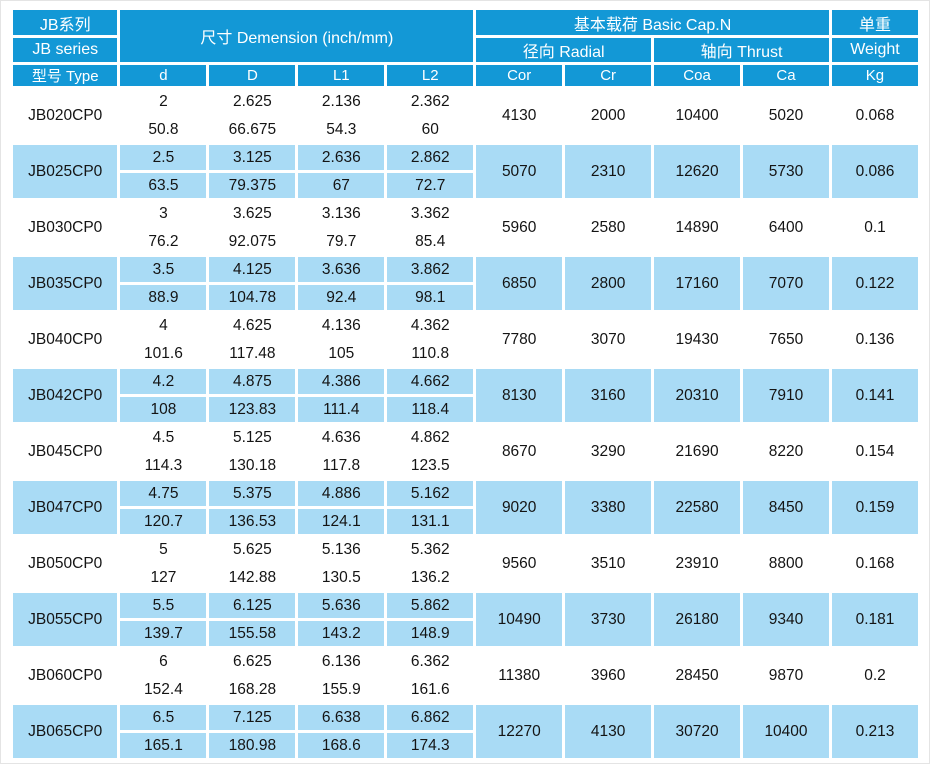  I want to click on L2-inch-cell: 5.162, so click(430, 493).